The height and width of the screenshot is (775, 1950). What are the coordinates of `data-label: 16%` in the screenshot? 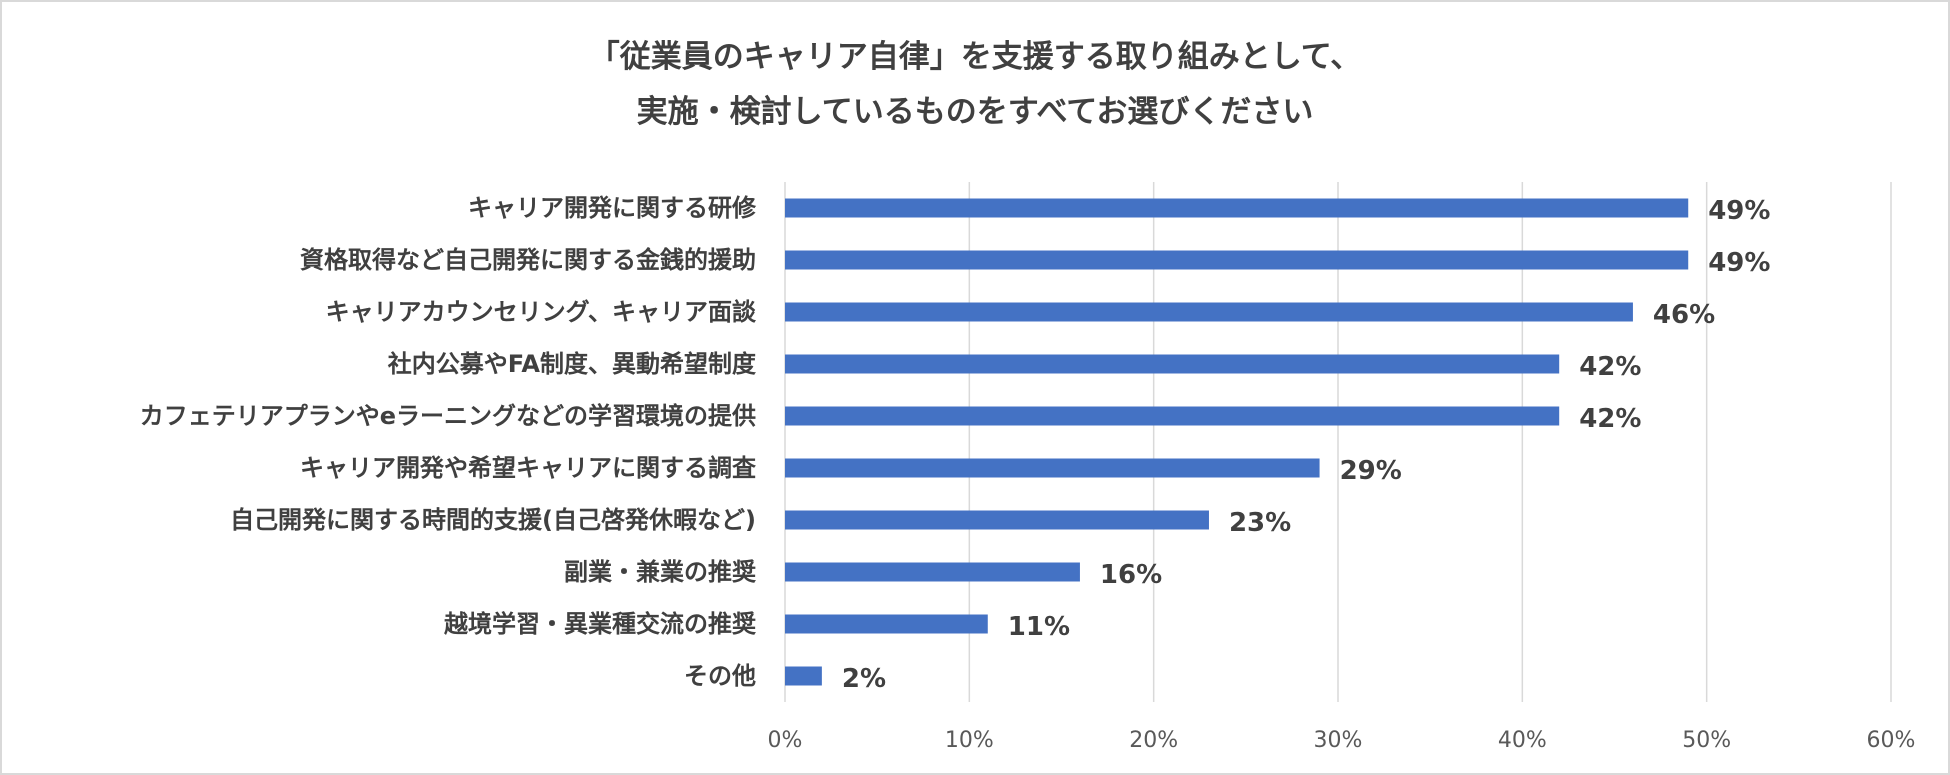 It's located at (1131, 575).